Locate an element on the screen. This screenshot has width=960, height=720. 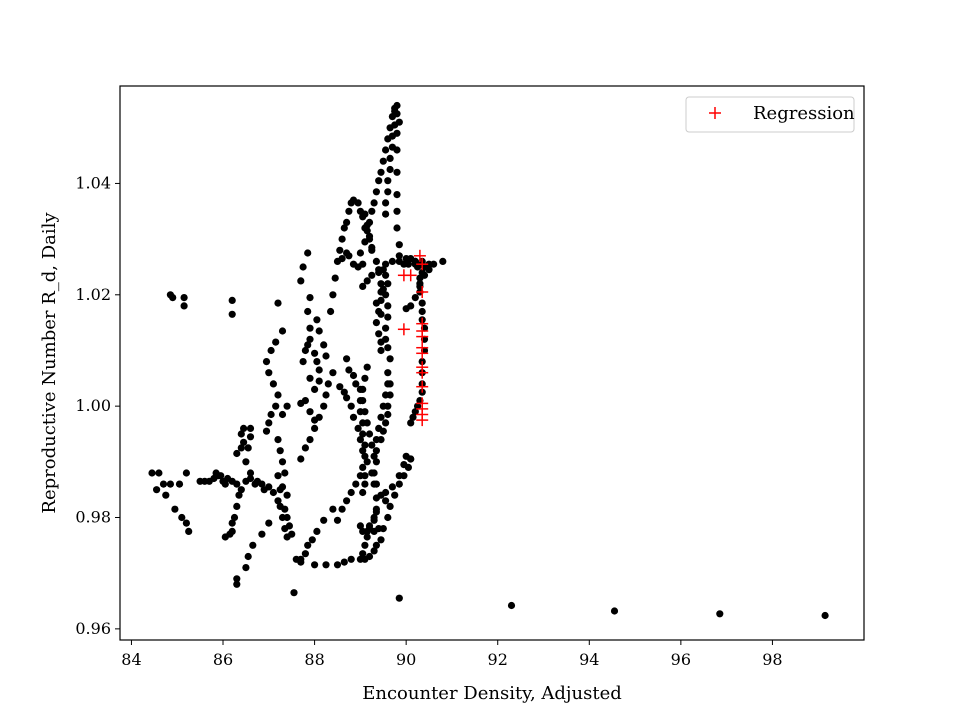
y-tick-label: 0.96 is located at coordinates (93, 628).